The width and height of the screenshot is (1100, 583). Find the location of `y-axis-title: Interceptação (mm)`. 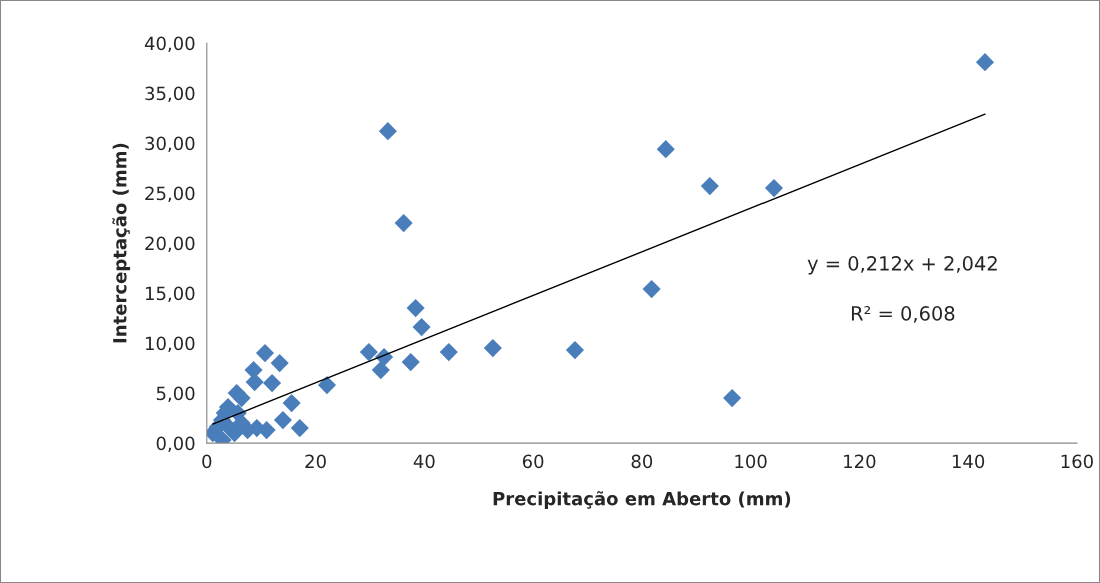

y-axis-title: Interceptação (mm) is located at coordinates (121, 243).